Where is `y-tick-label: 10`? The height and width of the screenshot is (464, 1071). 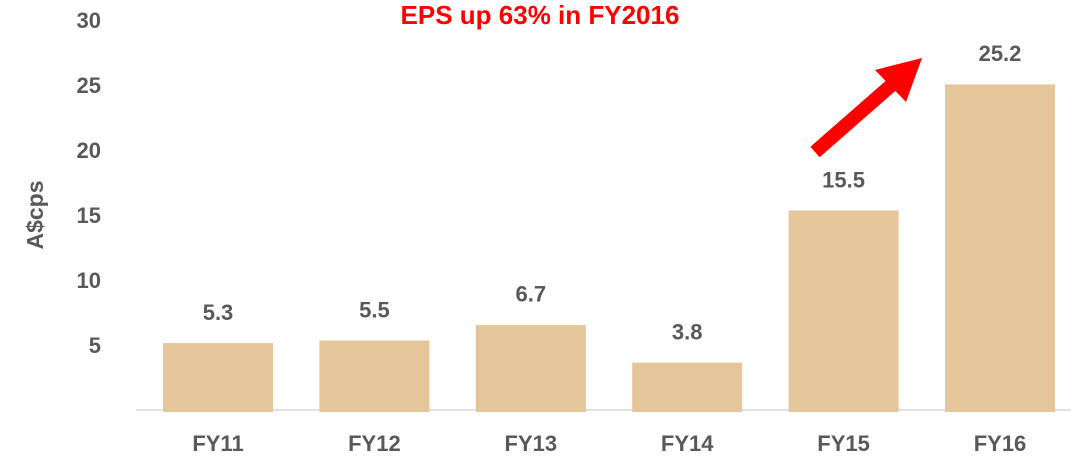 y-tick-label: 10 is located at coordinates (89, 280).